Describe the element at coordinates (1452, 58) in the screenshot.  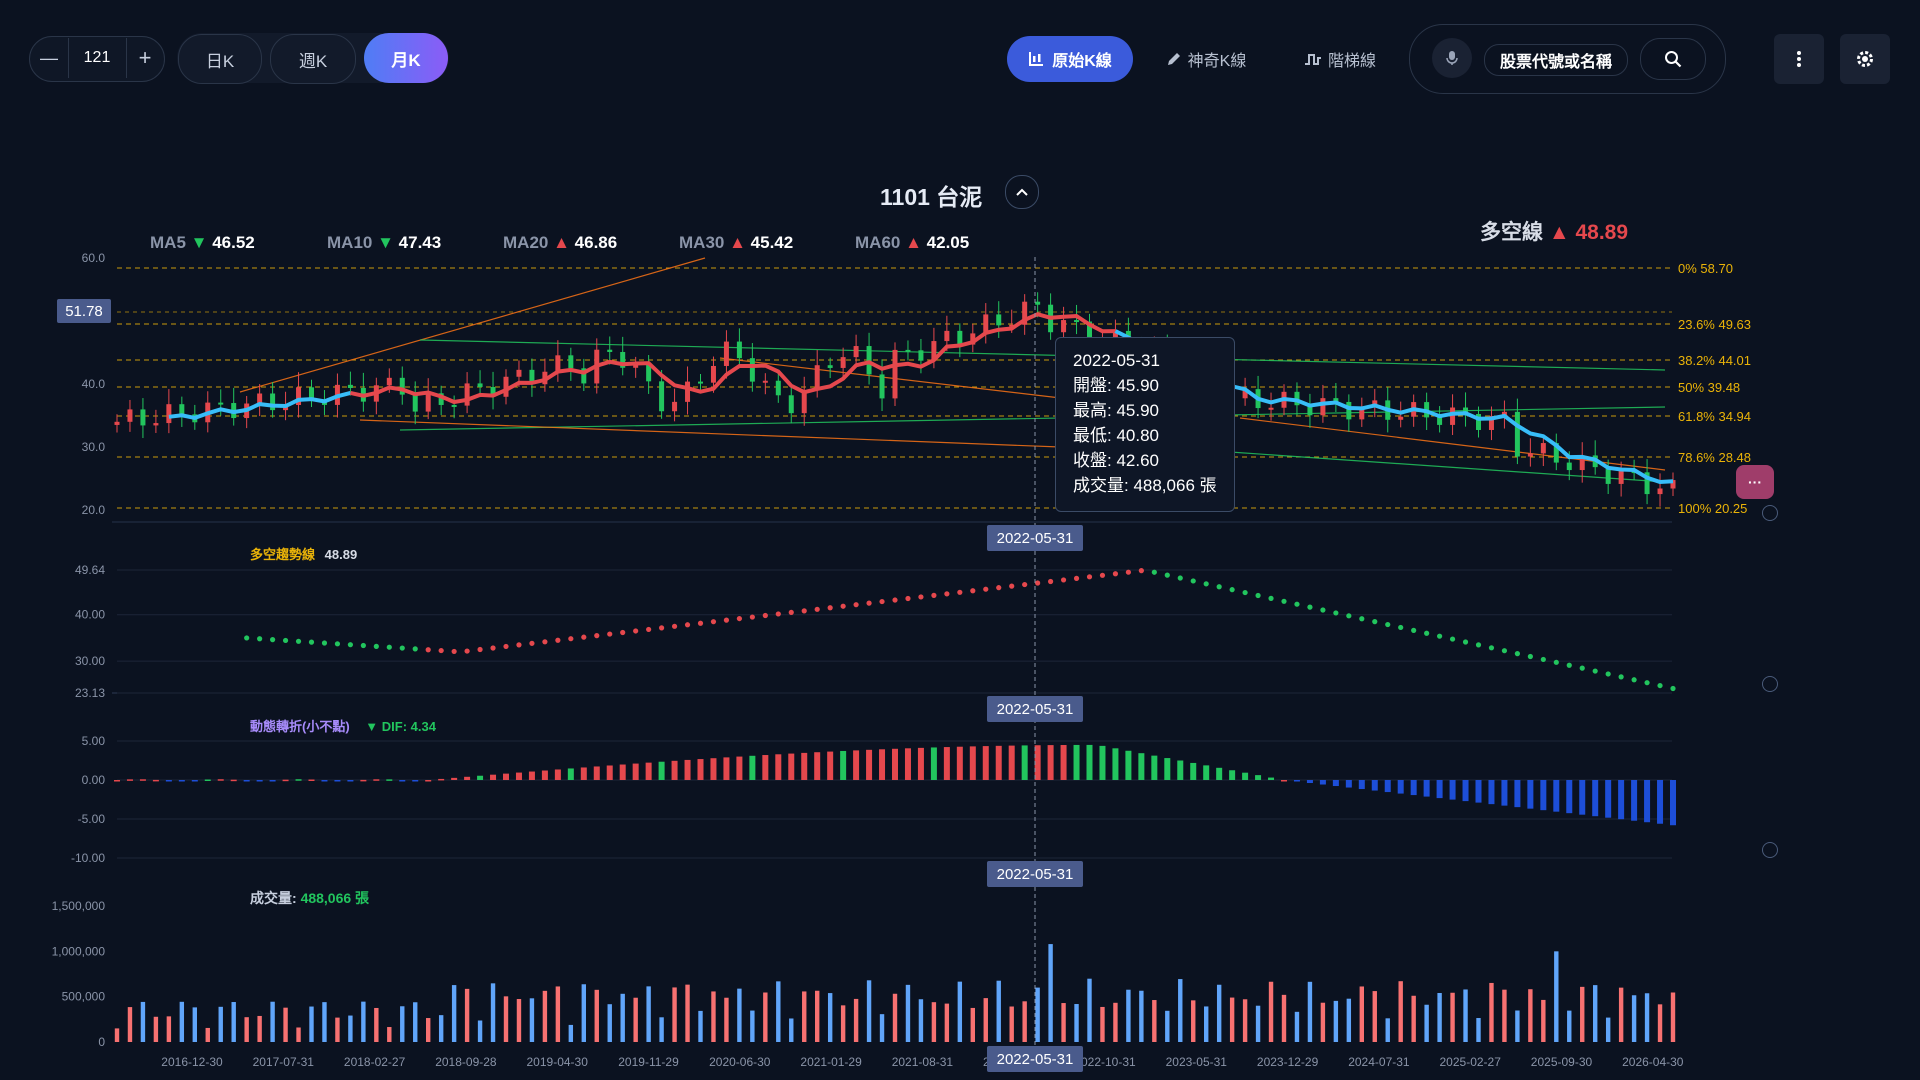
I see `mic-button` at that location.